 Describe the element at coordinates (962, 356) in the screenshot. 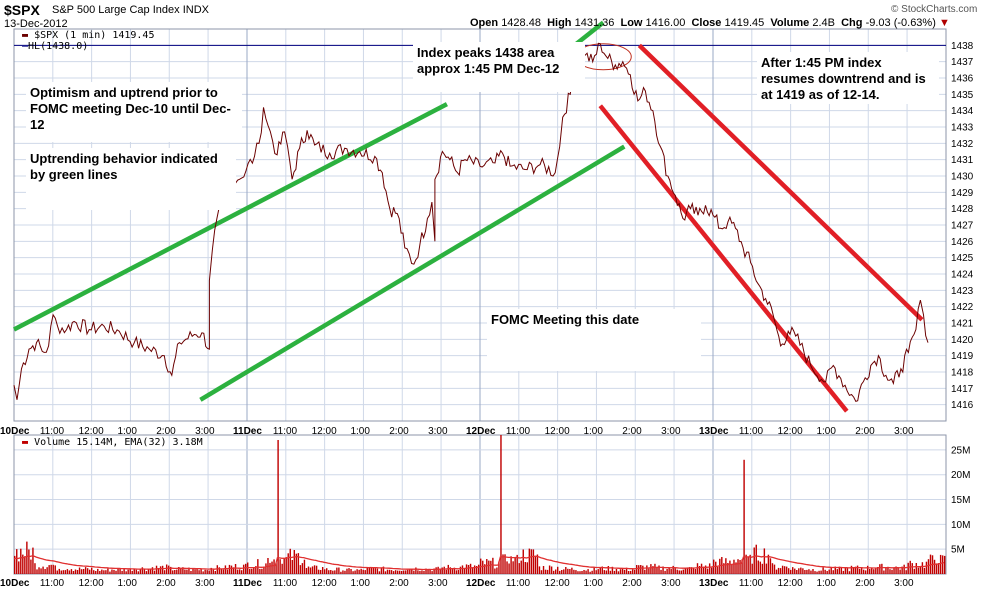

I see `price-tick-label: 1419` at that location.